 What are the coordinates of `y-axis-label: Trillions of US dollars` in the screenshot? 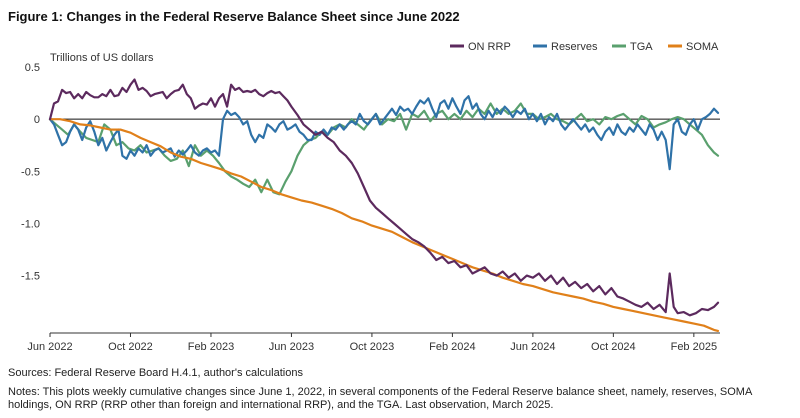 It's located at (102, 58).